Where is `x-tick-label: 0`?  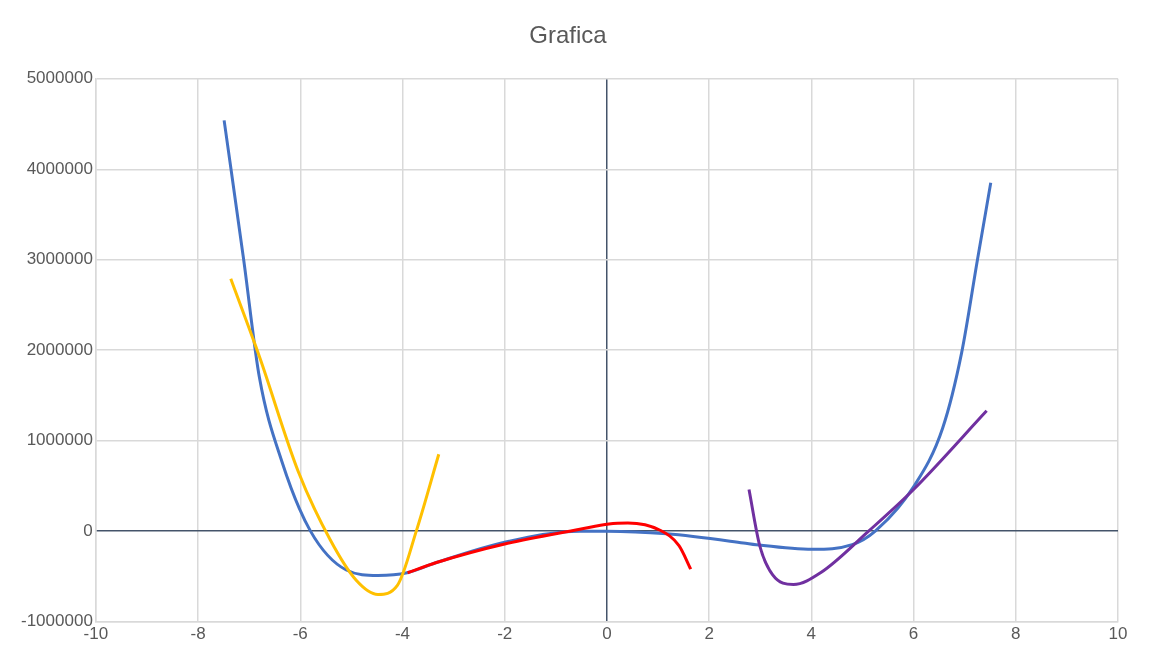
x-tick-label: 0 is located at coordinates (607, 634).